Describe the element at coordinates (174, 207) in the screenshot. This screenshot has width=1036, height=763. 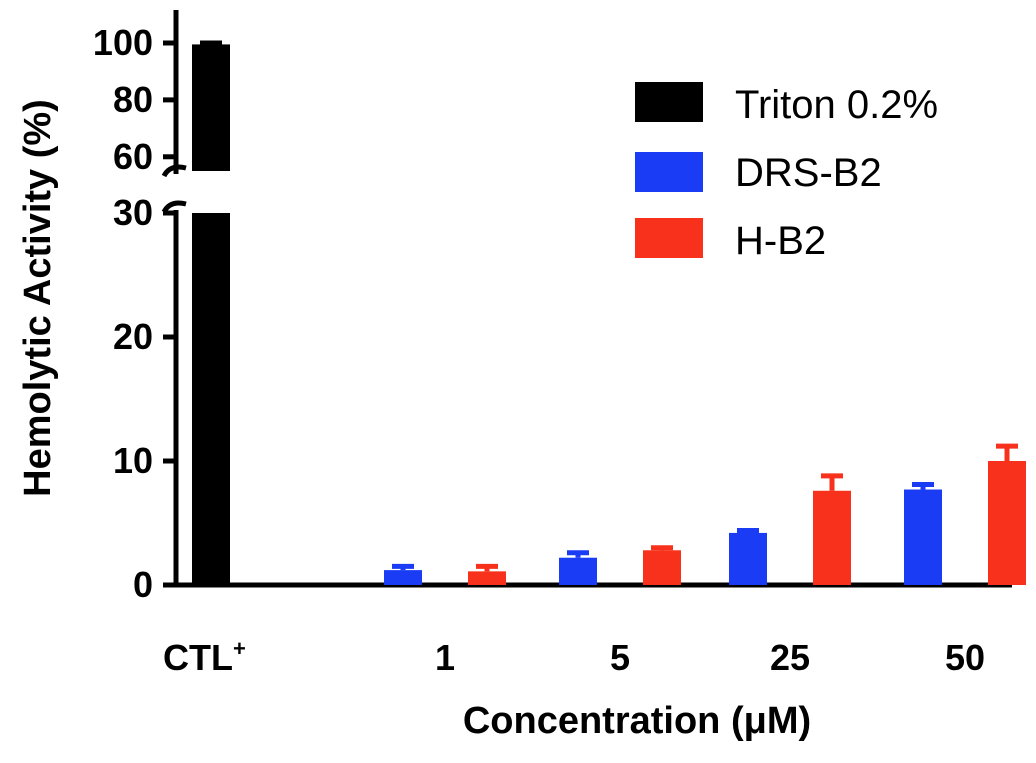
I see `axis-break-mark-lower` at that location.